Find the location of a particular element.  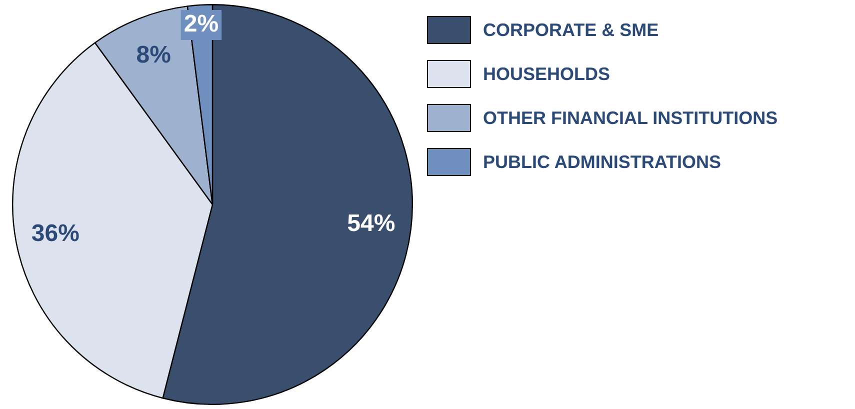

data-label: 54% is located at coordinates (371, 224).